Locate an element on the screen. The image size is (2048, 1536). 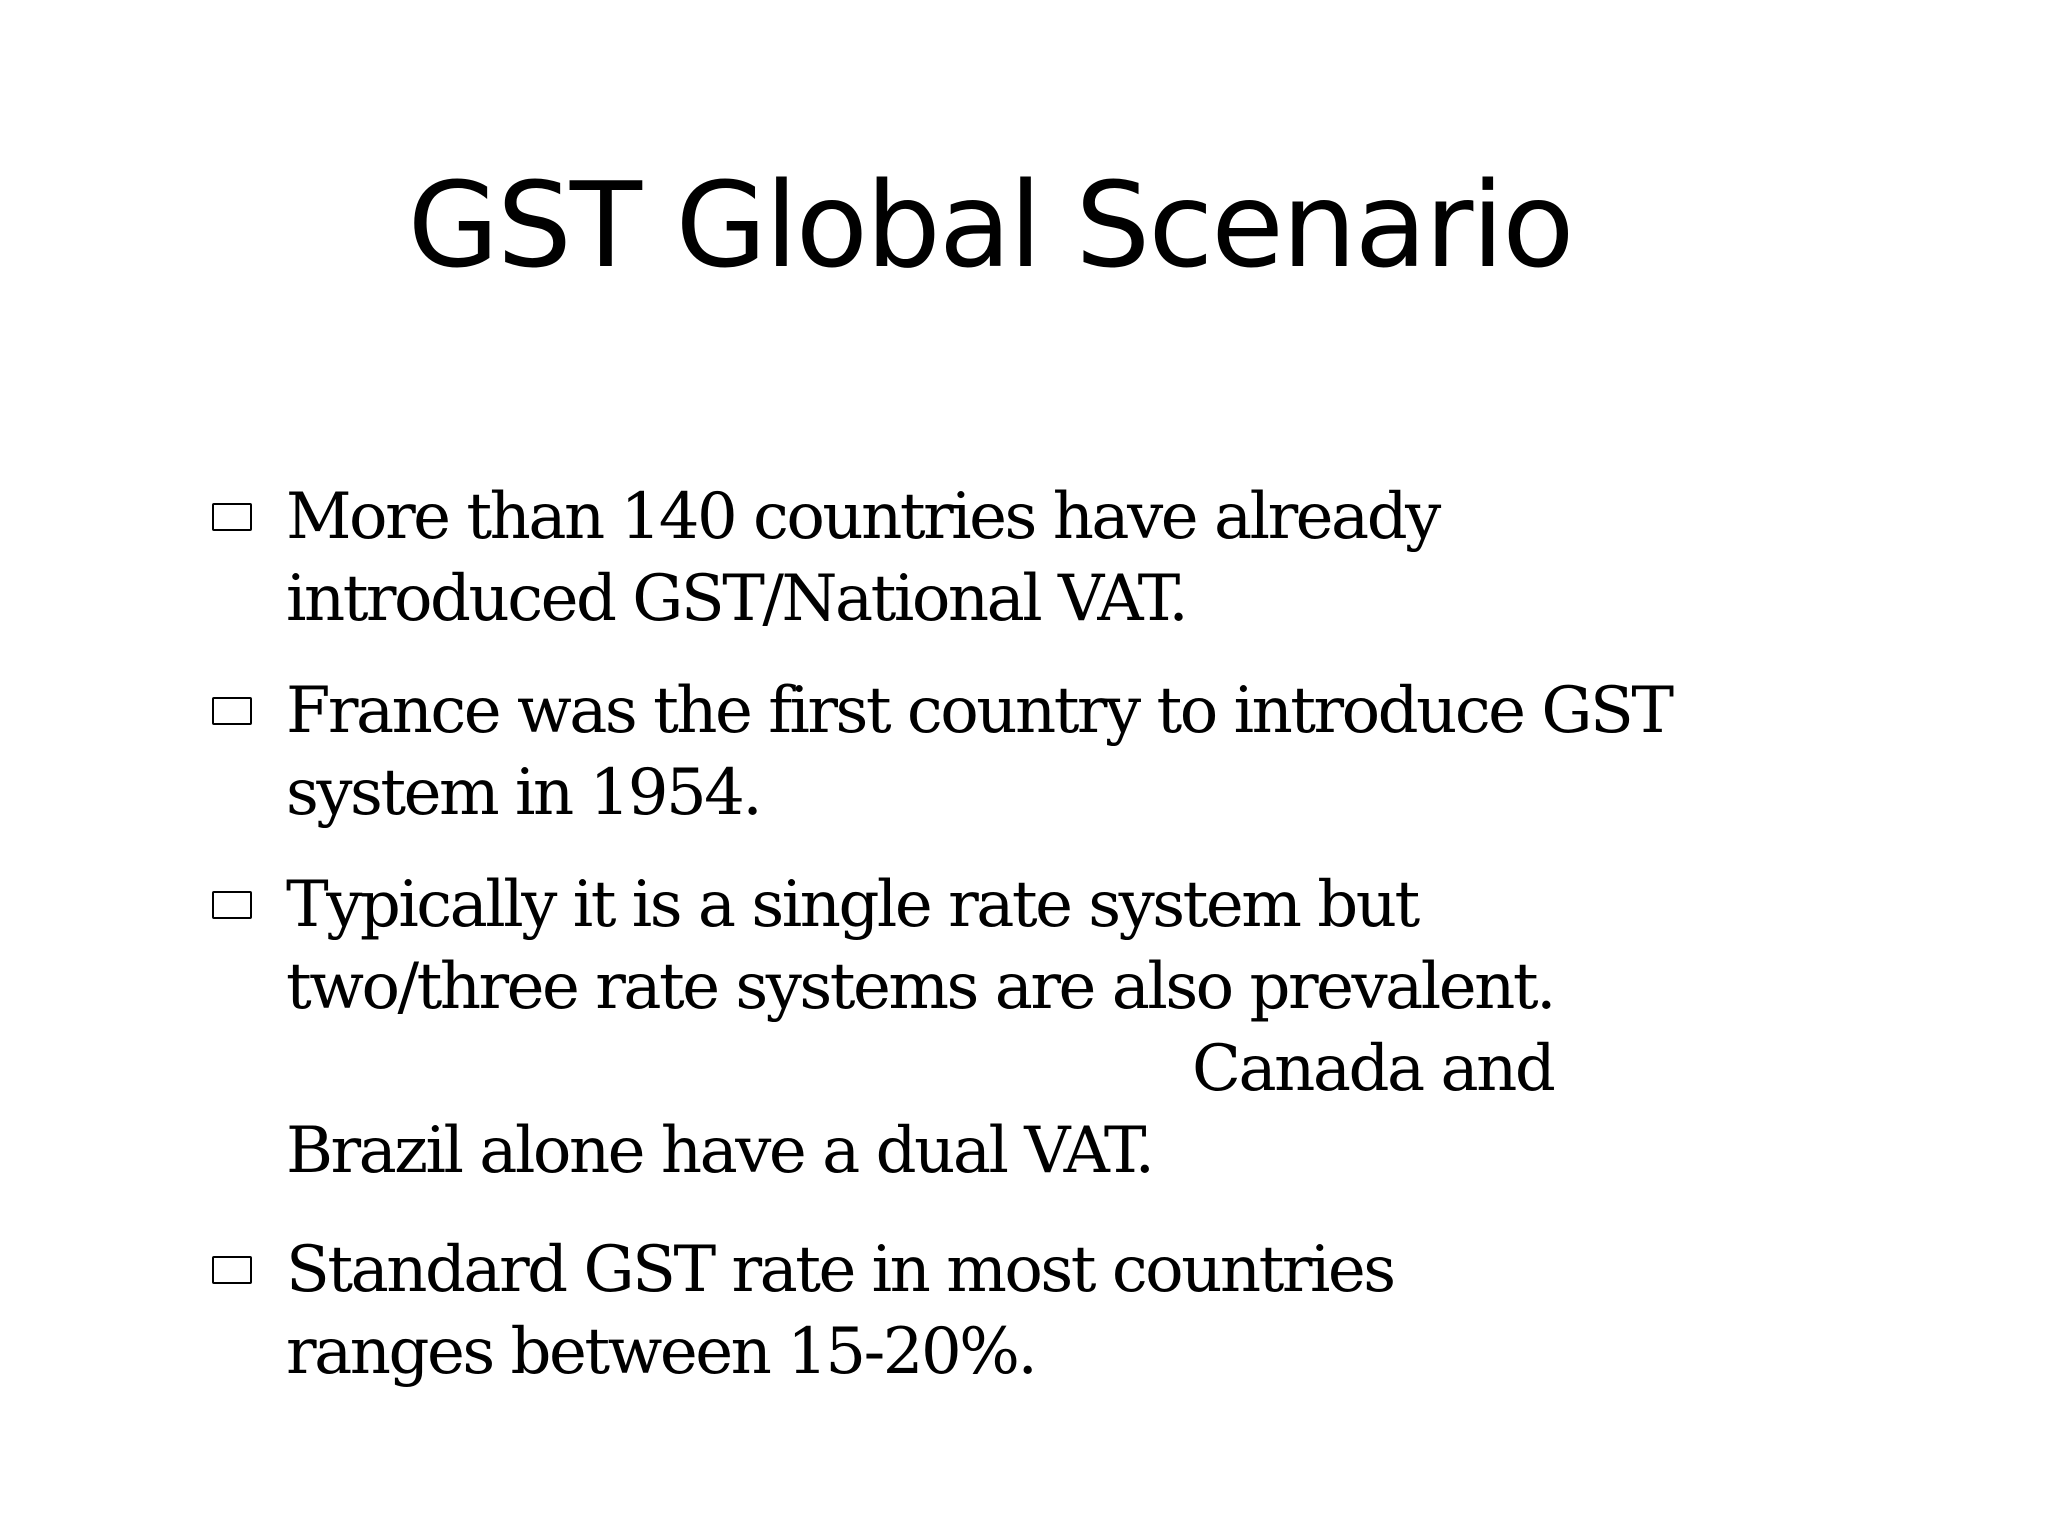
bullet-2-line-2: system in 1954. is located at coordinates (524, 793).